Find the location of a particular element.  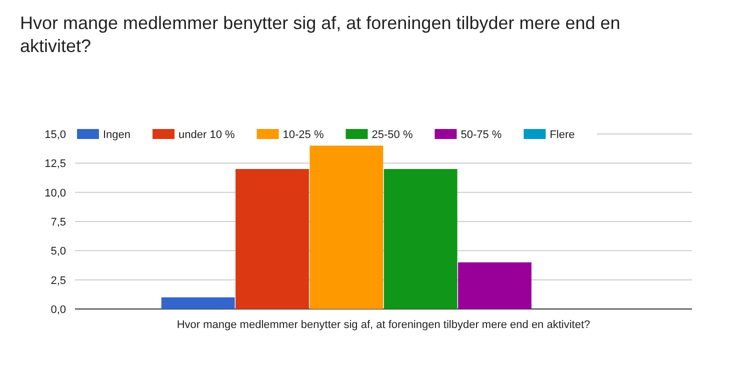

legend-label: 10-25 % is located at coordinates (303, 135).